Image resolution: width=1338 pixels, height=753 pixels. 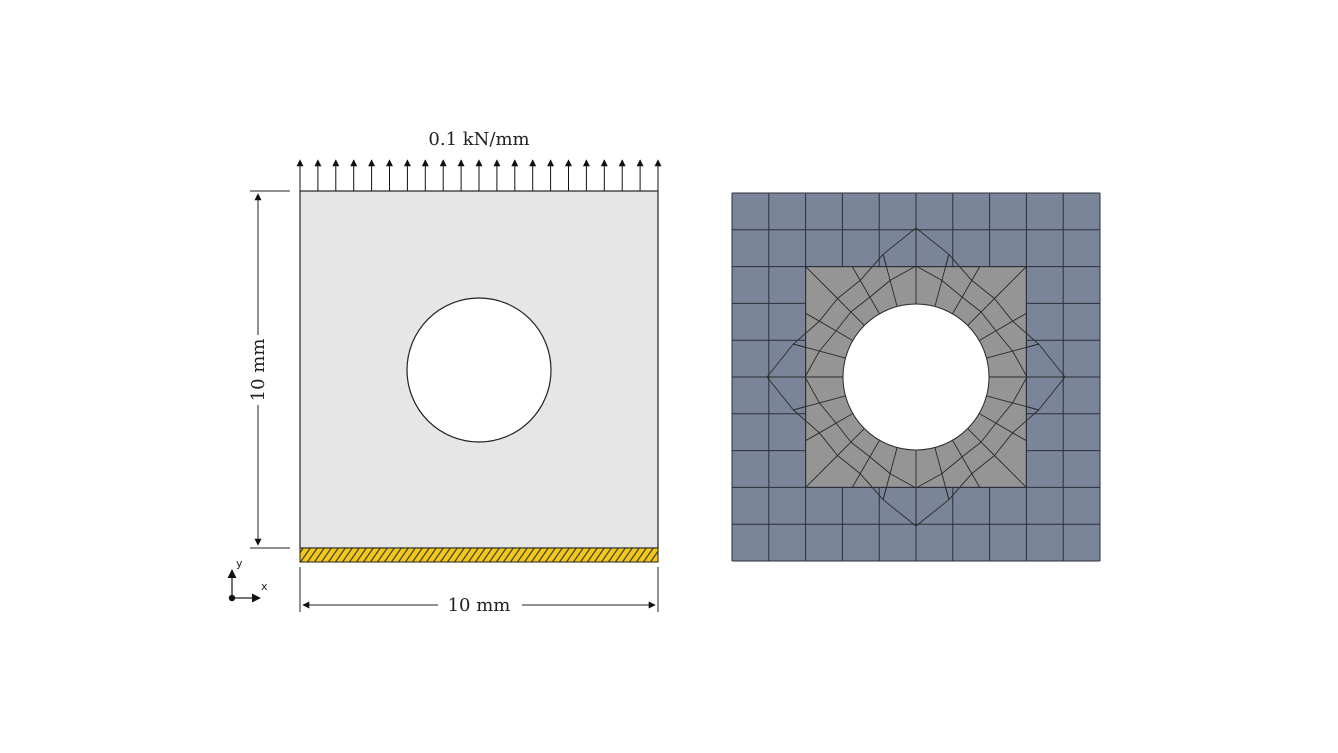 I want to click on coordinate-axes: y x, so click(x=247, y=580).